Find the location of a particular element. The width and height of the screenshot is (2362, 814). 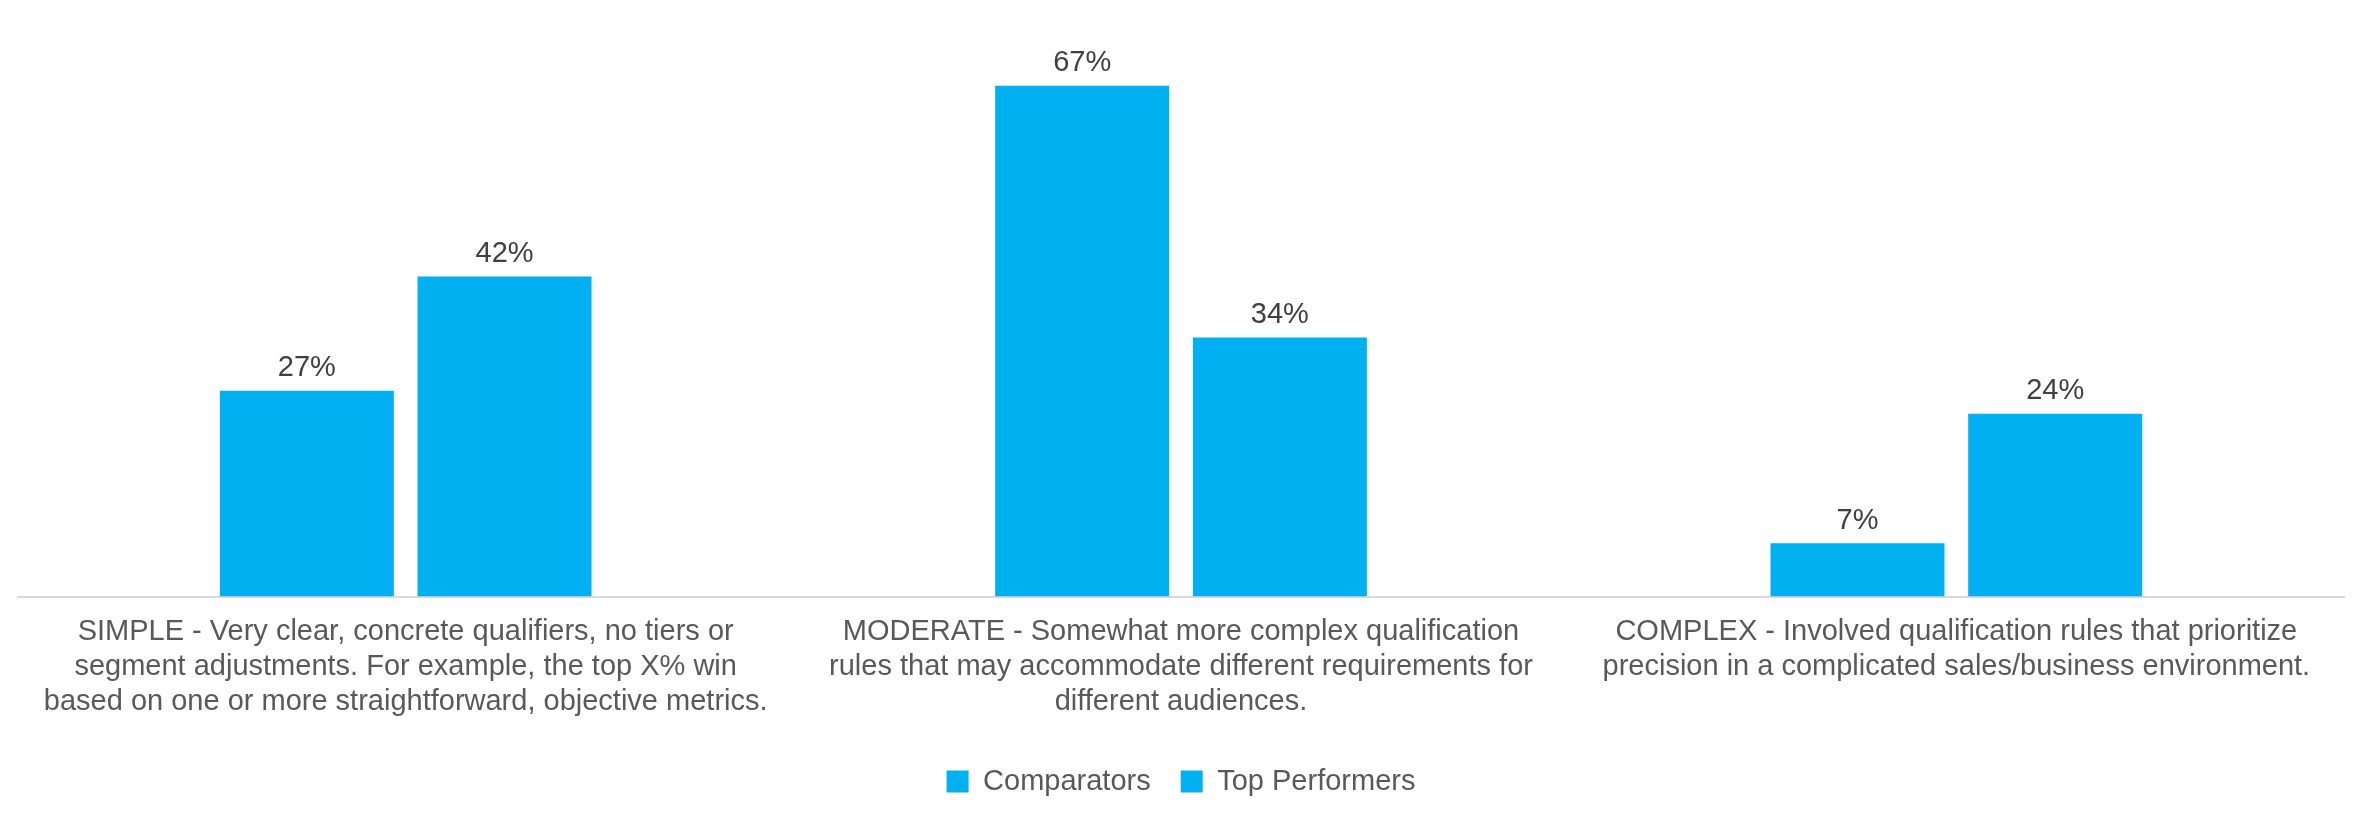

data-label: 27% is located at coordinates (306, 366).